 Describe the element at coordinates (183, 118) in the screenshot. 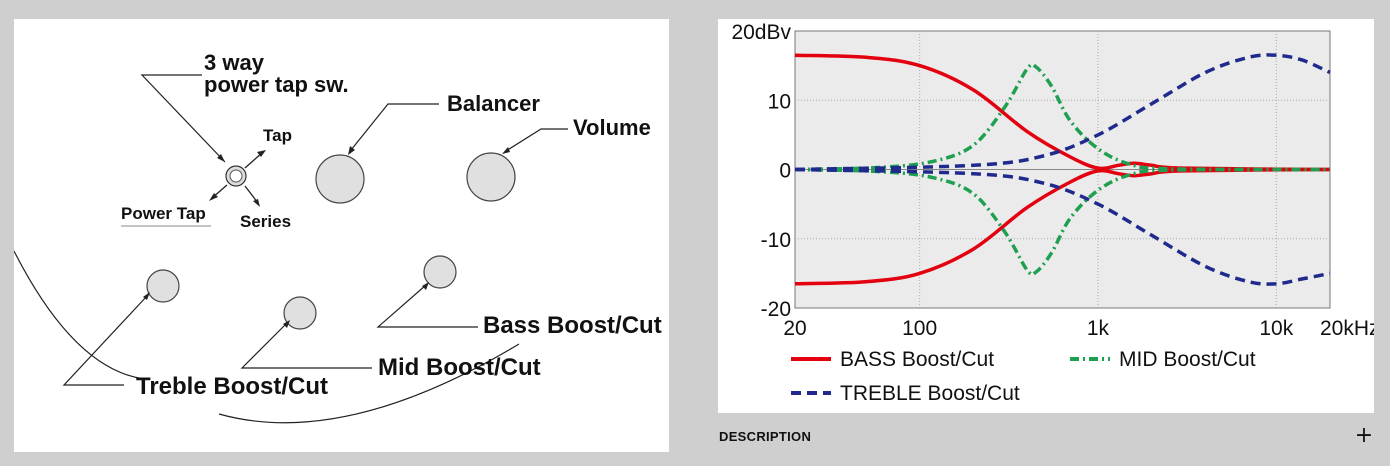

I see `switch-leader` at that location.